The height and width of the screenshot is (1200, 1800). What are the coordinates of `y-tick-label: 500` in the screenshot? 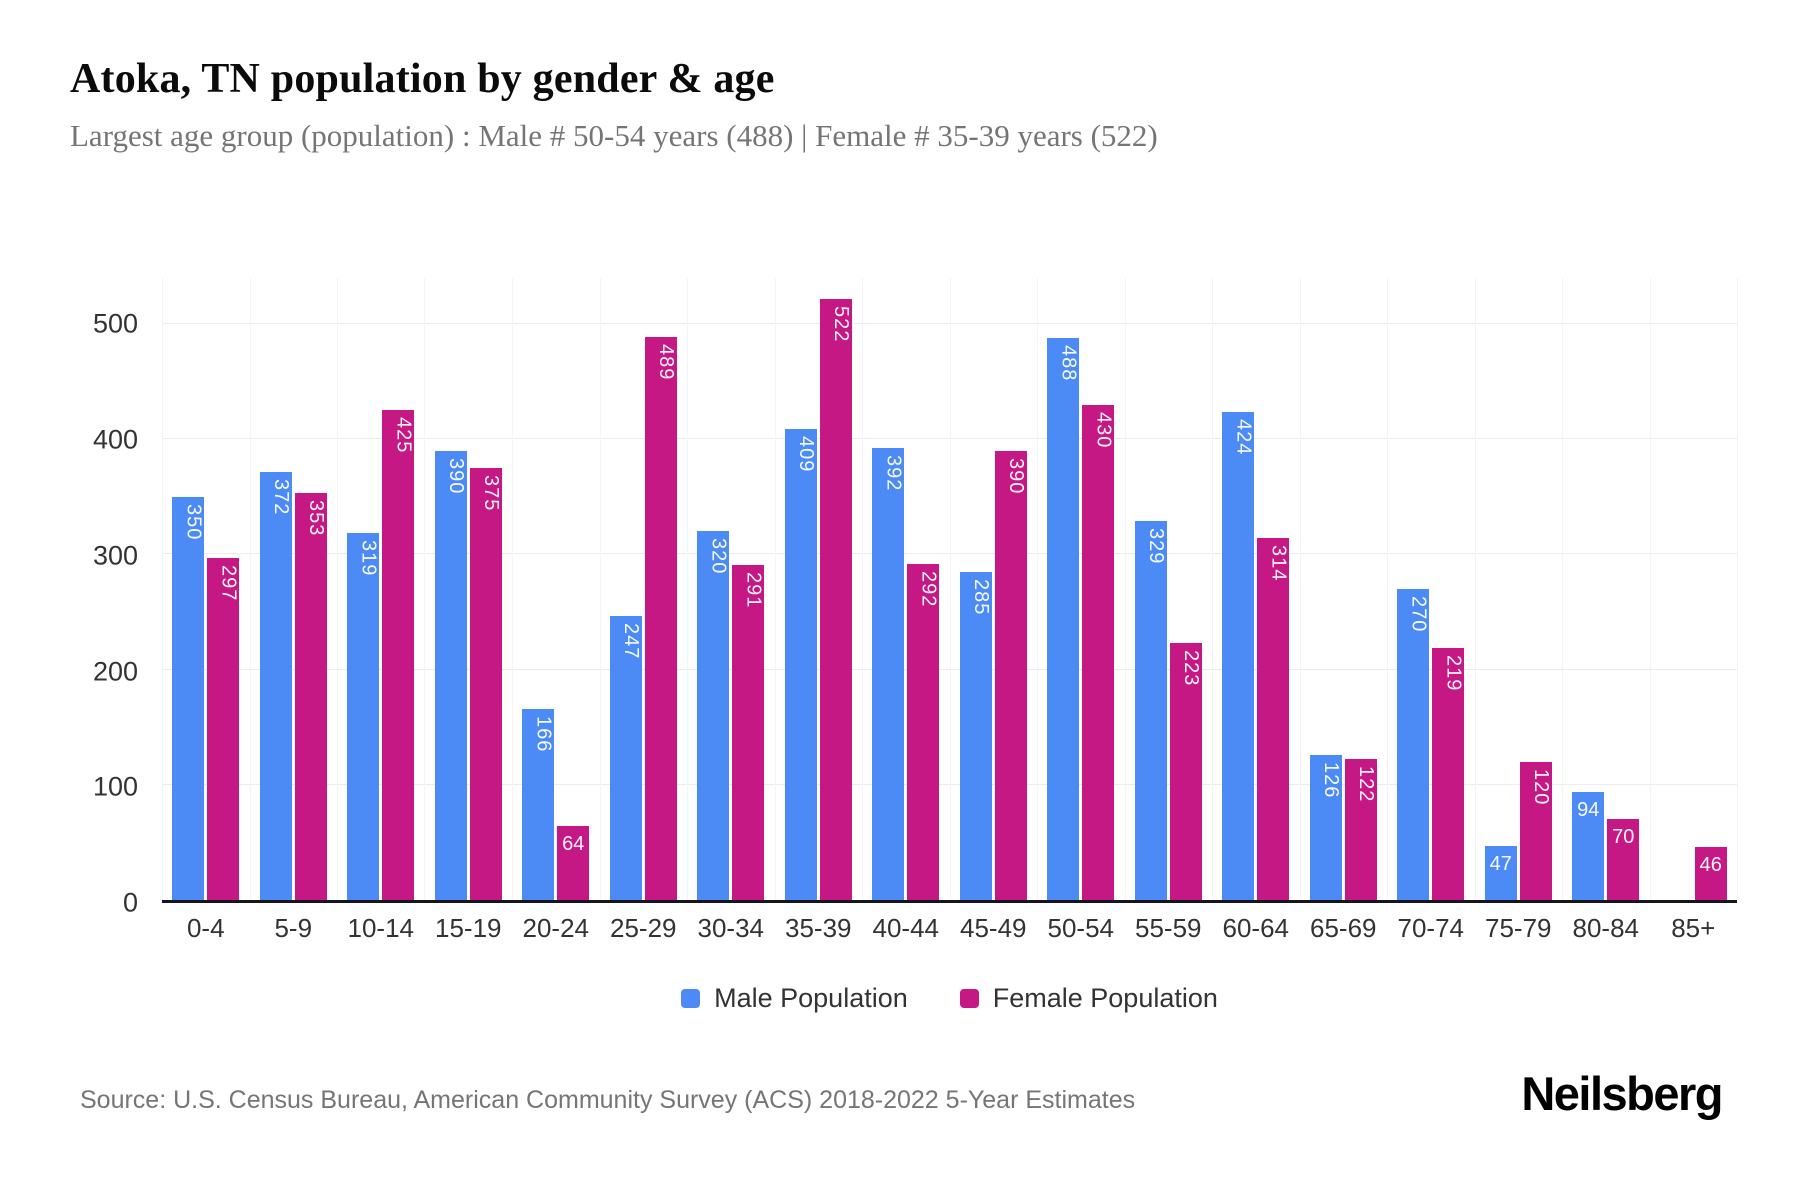 It's located at (115, 323).